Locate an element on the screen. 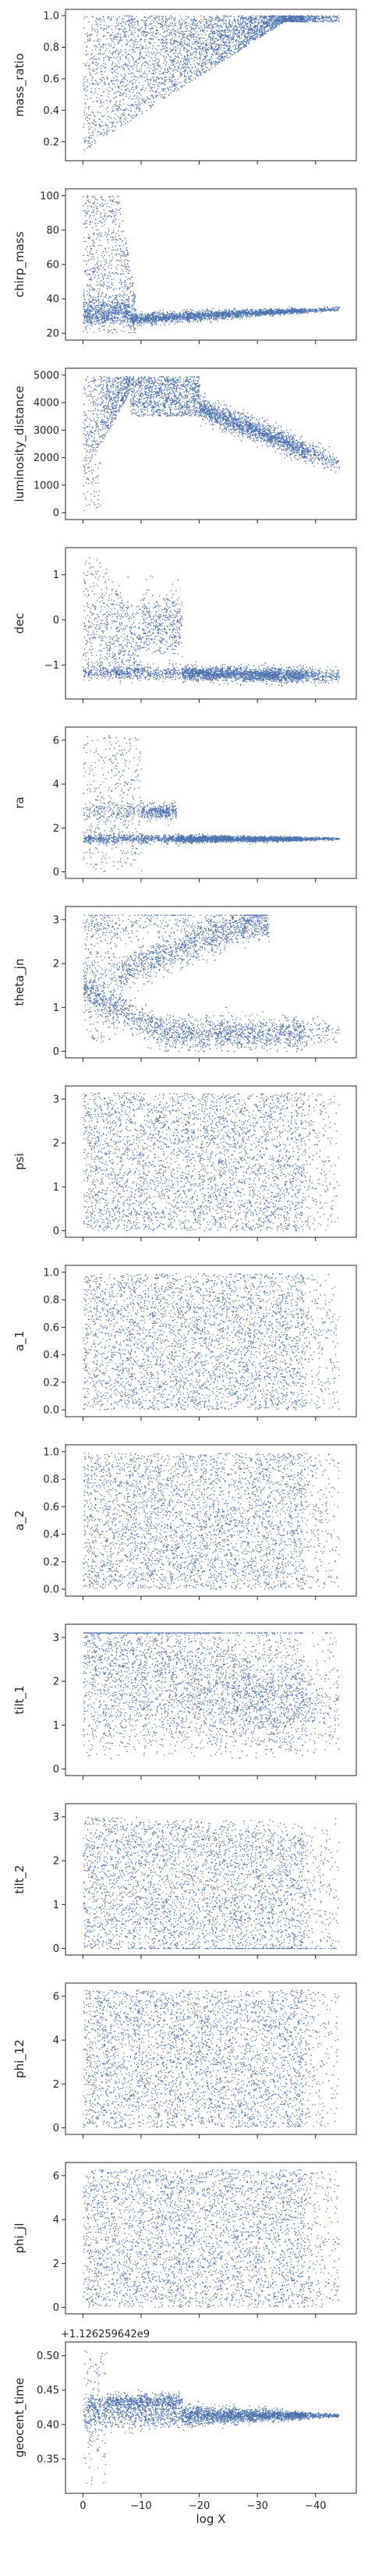  x-tick-label: −30 is located at coordinates (256, 2506).